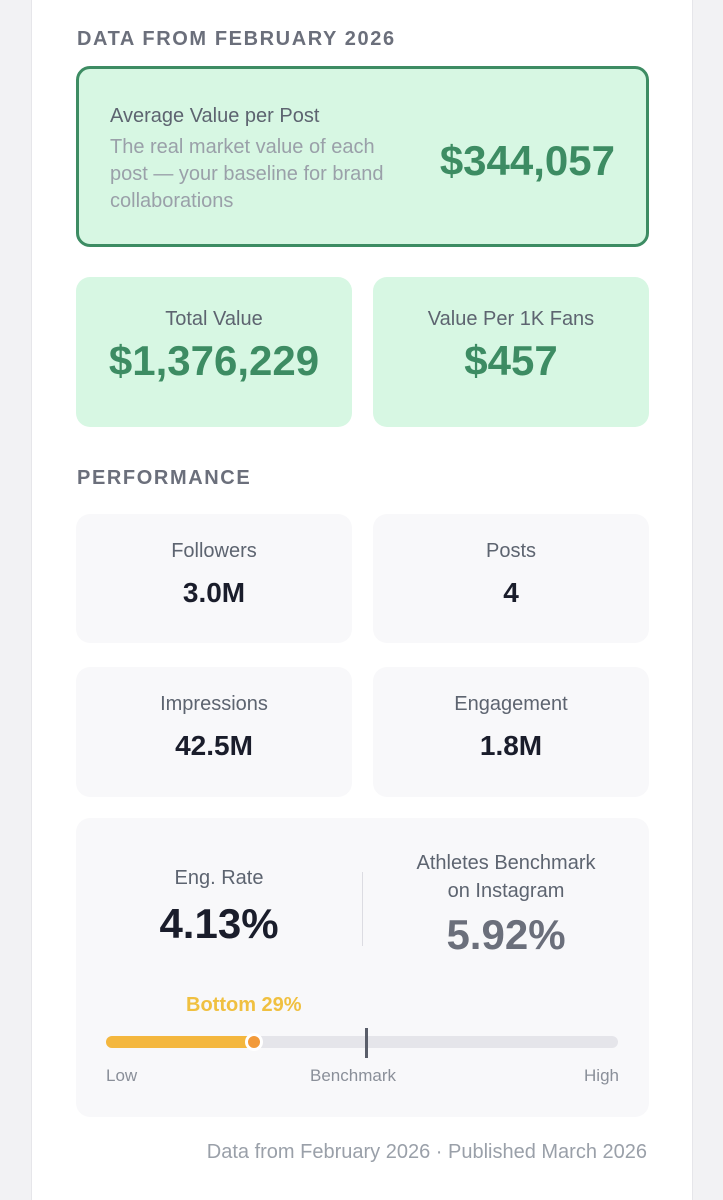  What do you see at coordinates (511, 551) in the screenshot?
I see `posts-label: Posts` at bounding box center [511, 551].